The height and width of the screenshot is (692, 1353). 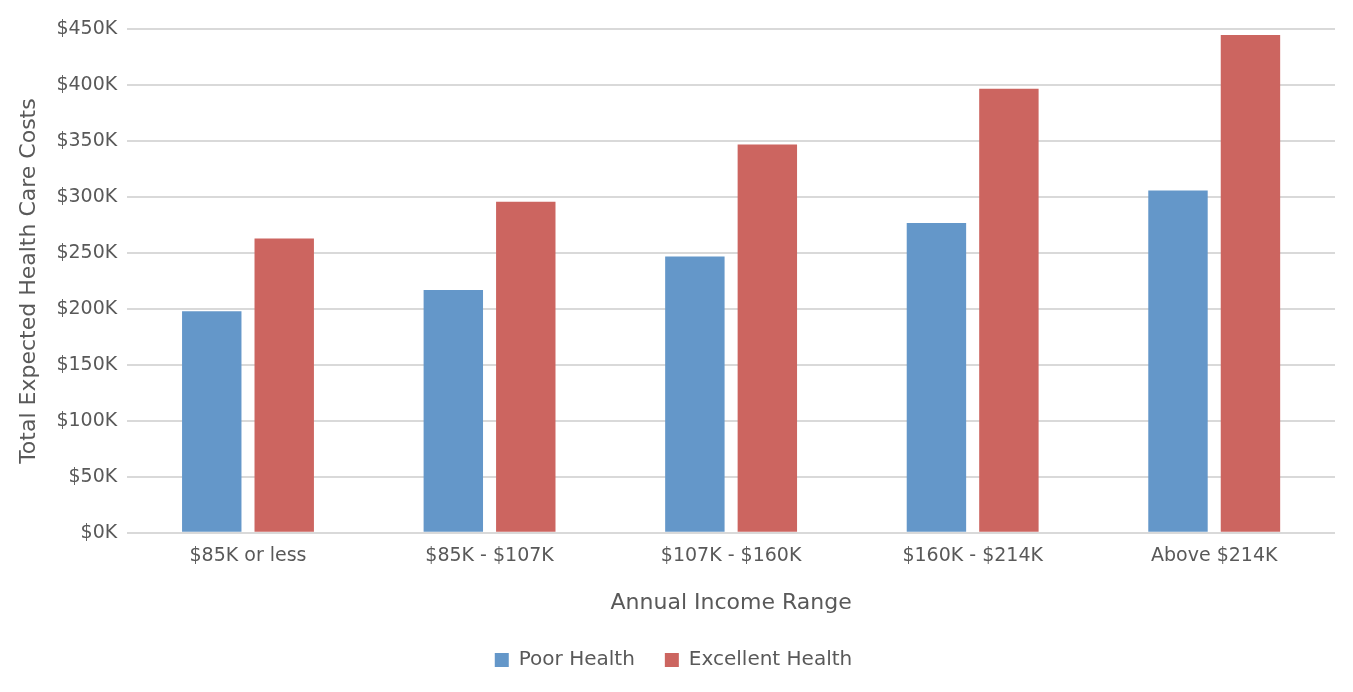 What do you see at coordinates (1214, 554) in the screenshot?
I see `x-tick-label: Above $214K` at bounding box center [1214, 554].